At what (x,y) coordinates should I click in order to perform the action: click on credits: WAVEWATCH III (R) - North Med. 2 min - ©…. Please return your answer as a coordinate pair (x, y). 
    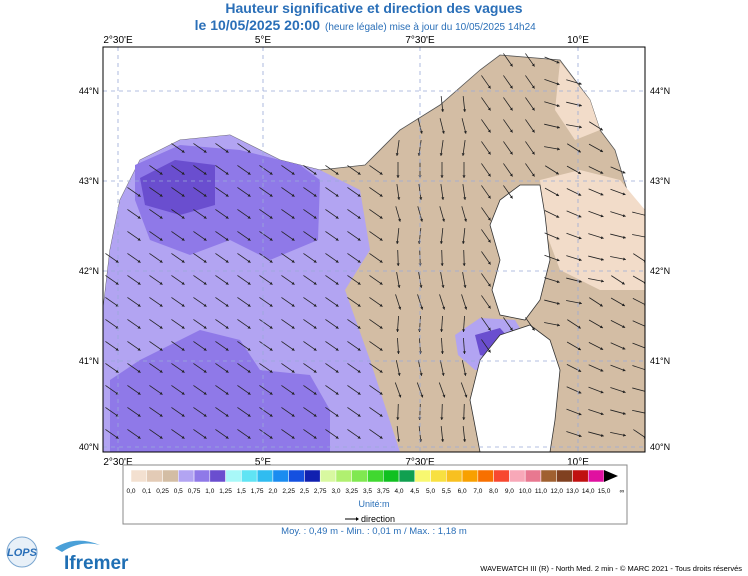
    Looking at the image, I should click on (611, 568).